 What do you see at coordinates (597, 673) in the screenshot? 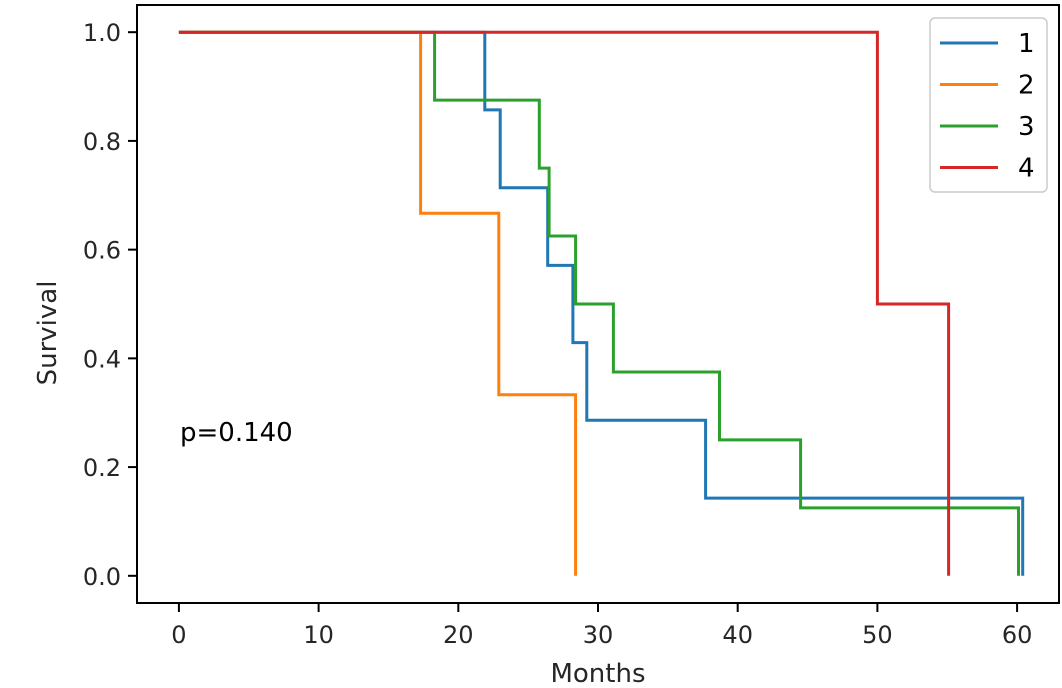
I see `x-axis-label: Months` at bounding box center [597, 673].